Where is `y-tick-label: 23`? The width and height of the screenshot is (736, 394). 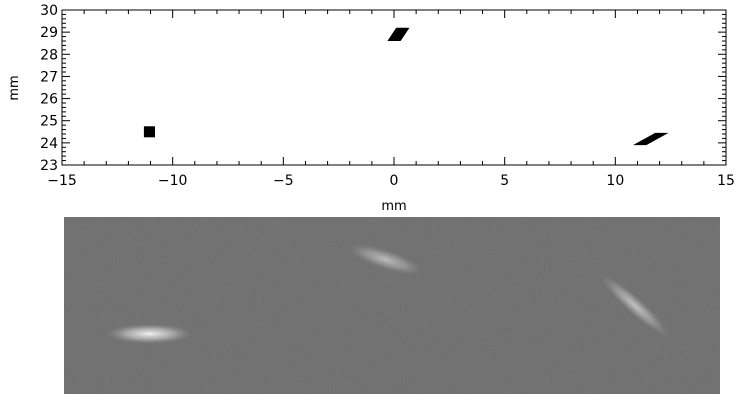 y-tick-label: 23 is located at coordinates (49, 166).